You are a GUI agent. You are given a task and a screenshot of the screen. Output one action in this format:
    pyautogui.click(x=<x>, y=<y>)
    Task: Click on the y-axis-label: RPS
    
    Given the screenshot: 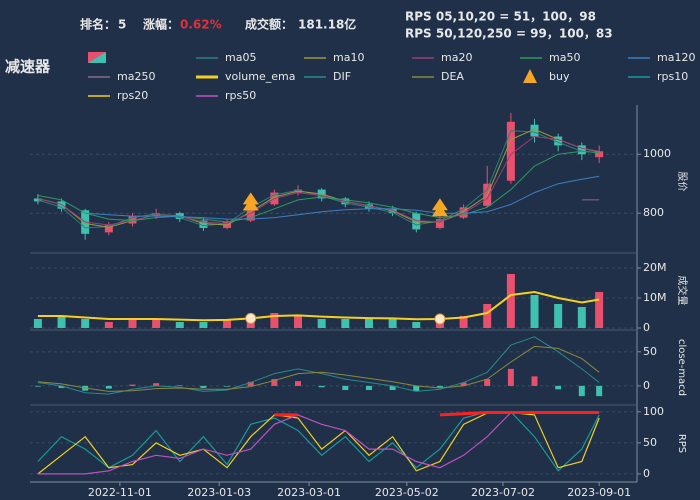 What is the action you would take?
    pyautogui.click(x=681, y=443)
    